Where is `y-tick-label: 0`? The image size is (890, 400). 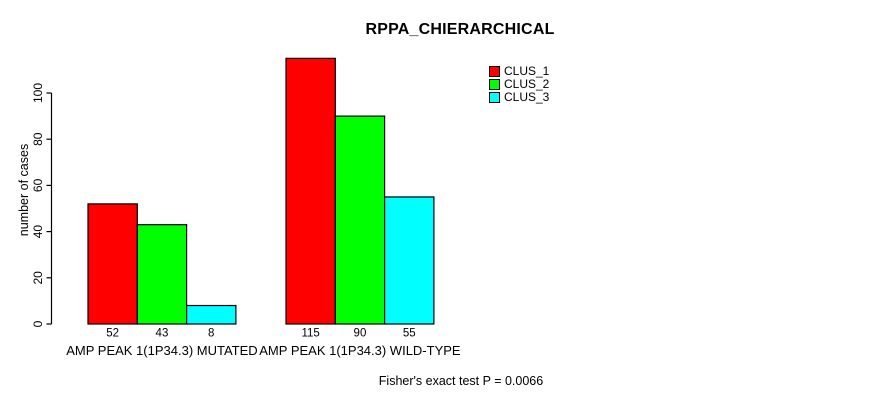 y-tick-label: 0 is located at coordinates (38, 323).